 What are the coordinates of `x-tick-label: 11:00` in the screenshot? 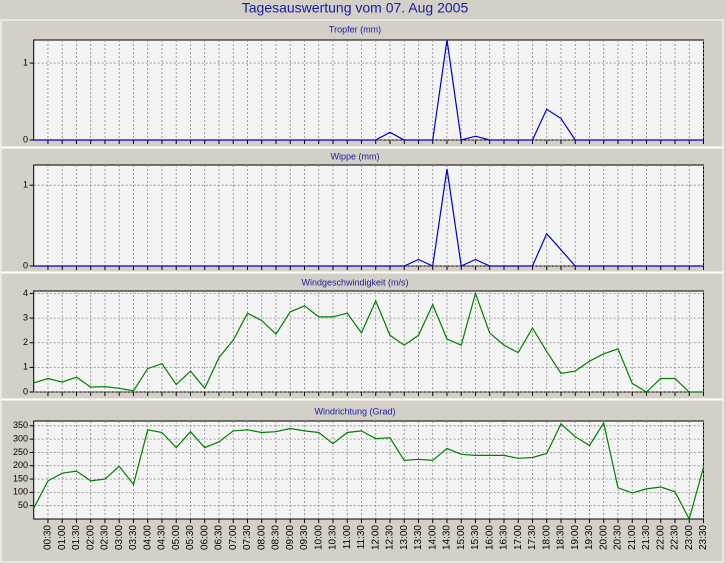 It's located at (347, 537).